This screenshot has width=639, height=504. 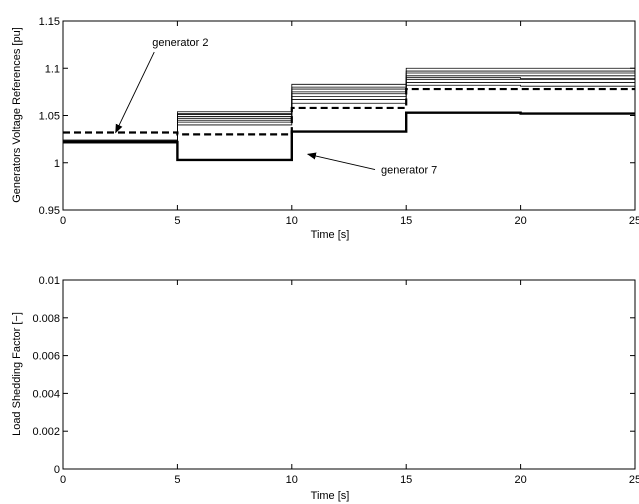 I want to click on y-axis-label: Generators Voltage References [pu], so click(x=17, y=115).